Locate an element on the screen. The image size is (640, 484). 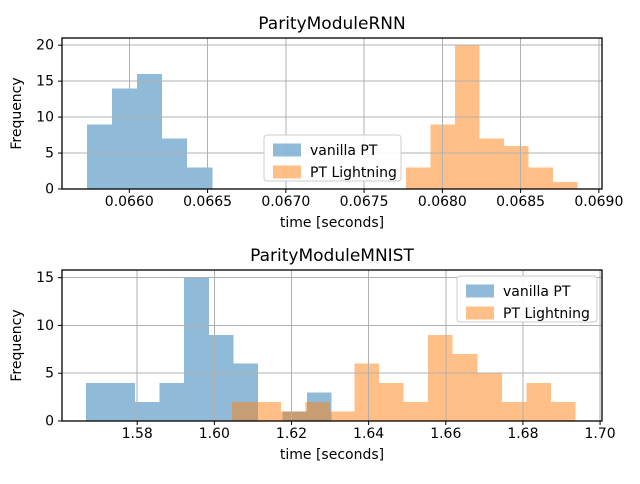
x-tick-label: 1.62 is located at coordinates (291, 434).